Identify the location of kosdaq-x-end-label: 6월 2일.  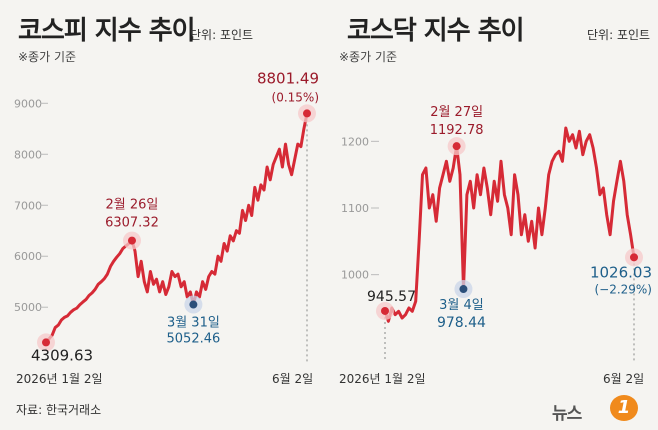
(624, 379).